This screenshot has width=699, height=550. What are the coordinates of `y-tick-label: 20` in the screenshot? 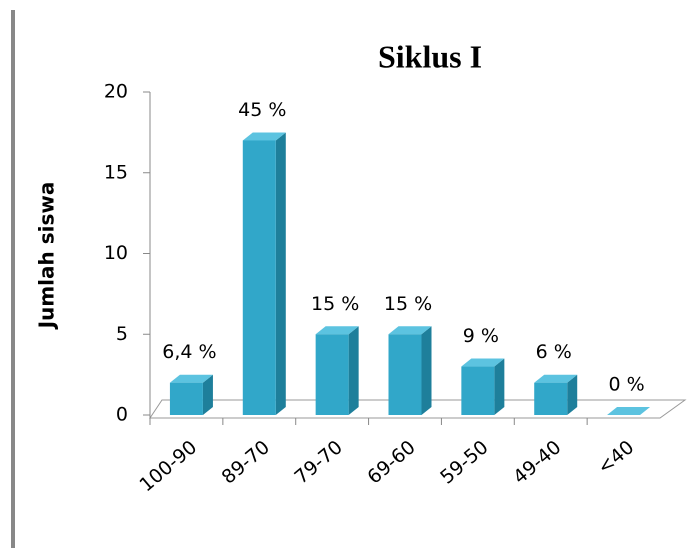 It's located at (116, 92).